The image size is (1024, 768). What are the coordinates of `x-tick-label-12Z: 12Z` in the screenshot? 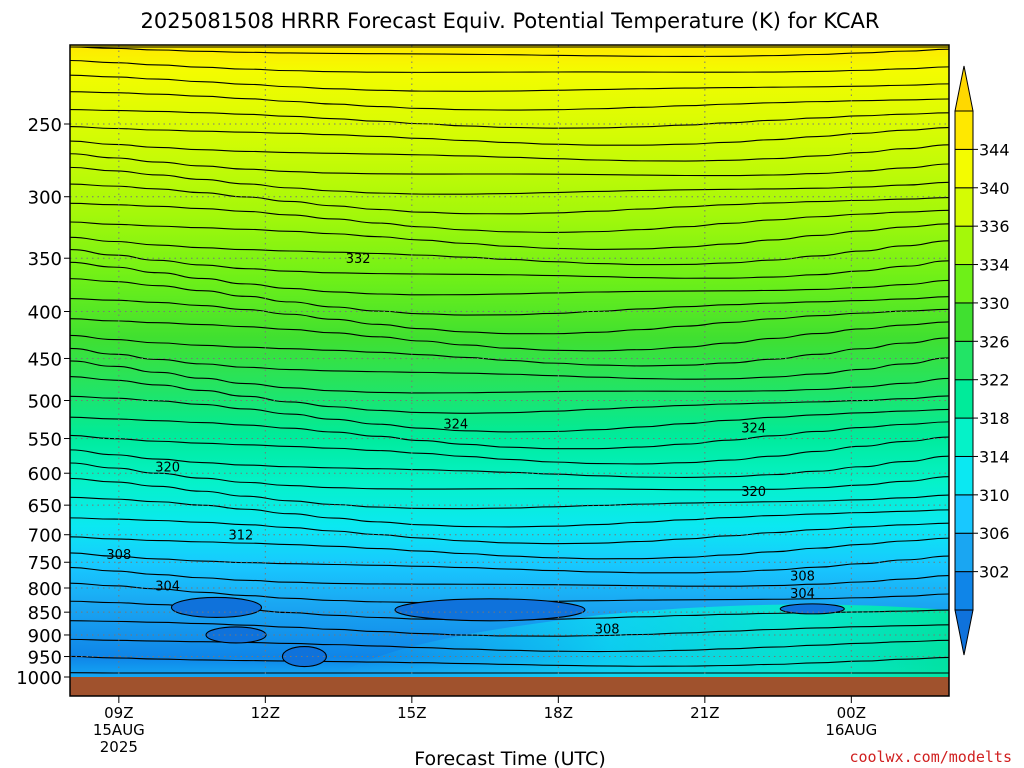 It's located at (265, 713).